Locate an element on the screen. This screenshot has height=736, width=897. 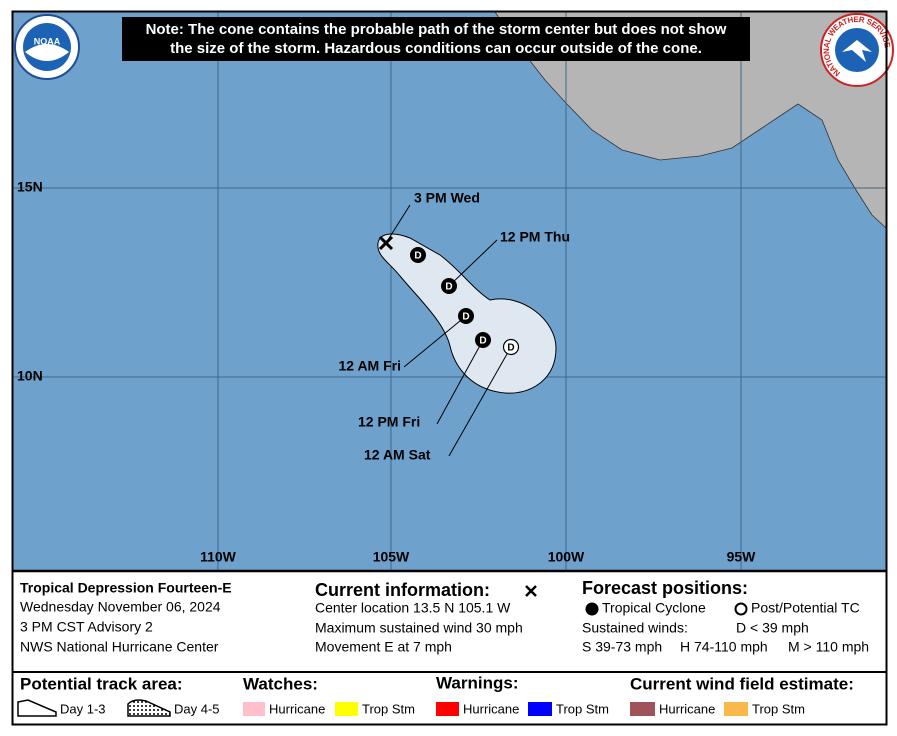
tc-icon is located at coordinates (592, 609).